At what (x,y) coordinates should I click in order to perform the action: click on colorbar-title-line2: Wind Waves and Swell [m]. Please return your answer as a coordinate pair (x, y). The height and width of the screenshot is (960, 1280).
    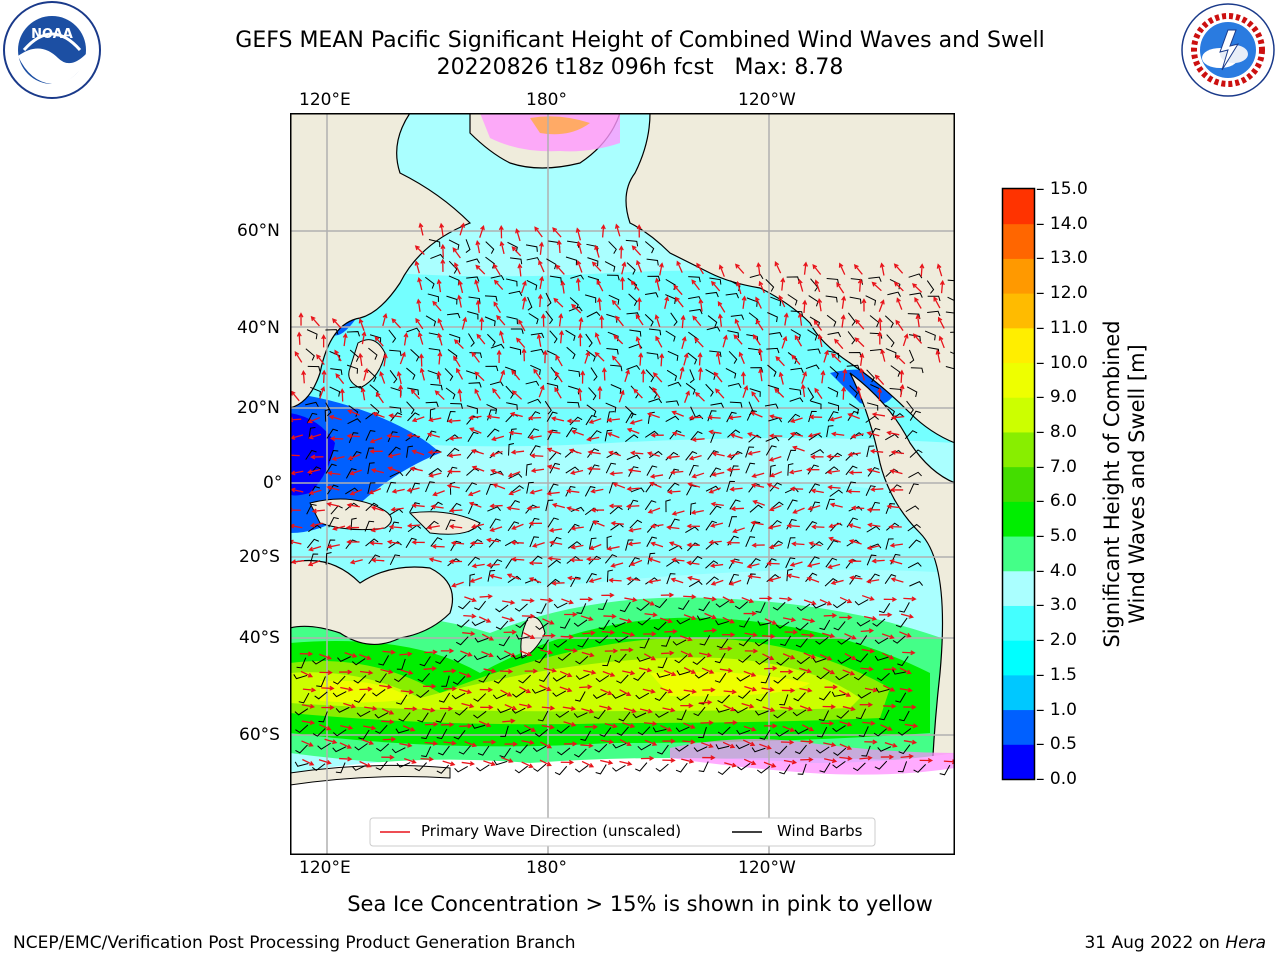
    Looking at the image, I should click on (1137, 484).